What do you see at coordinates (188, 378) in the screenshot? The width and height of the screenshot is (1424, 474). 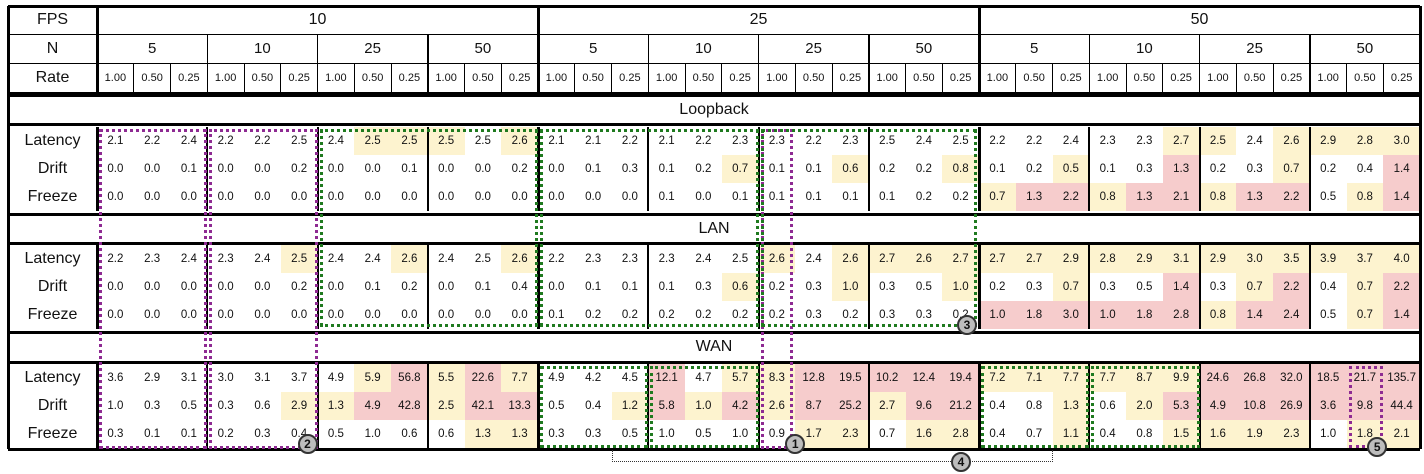 I see `value-cell: 3.1` at bounding box center [188, 378].